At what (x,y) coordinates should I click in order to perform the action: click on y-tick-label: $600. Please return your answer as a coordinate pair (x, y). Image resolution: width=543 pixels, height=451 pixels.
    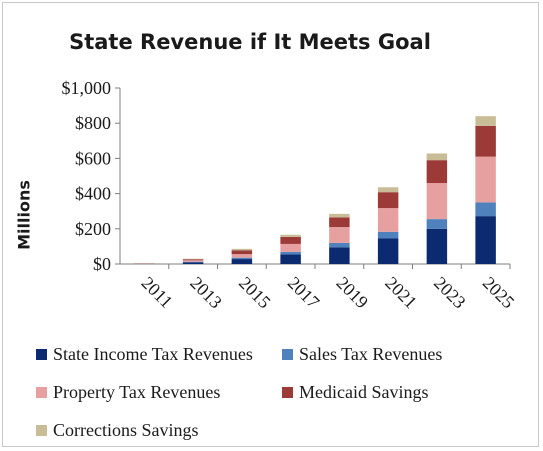
    Looking at the image, I should click on (93, 158).